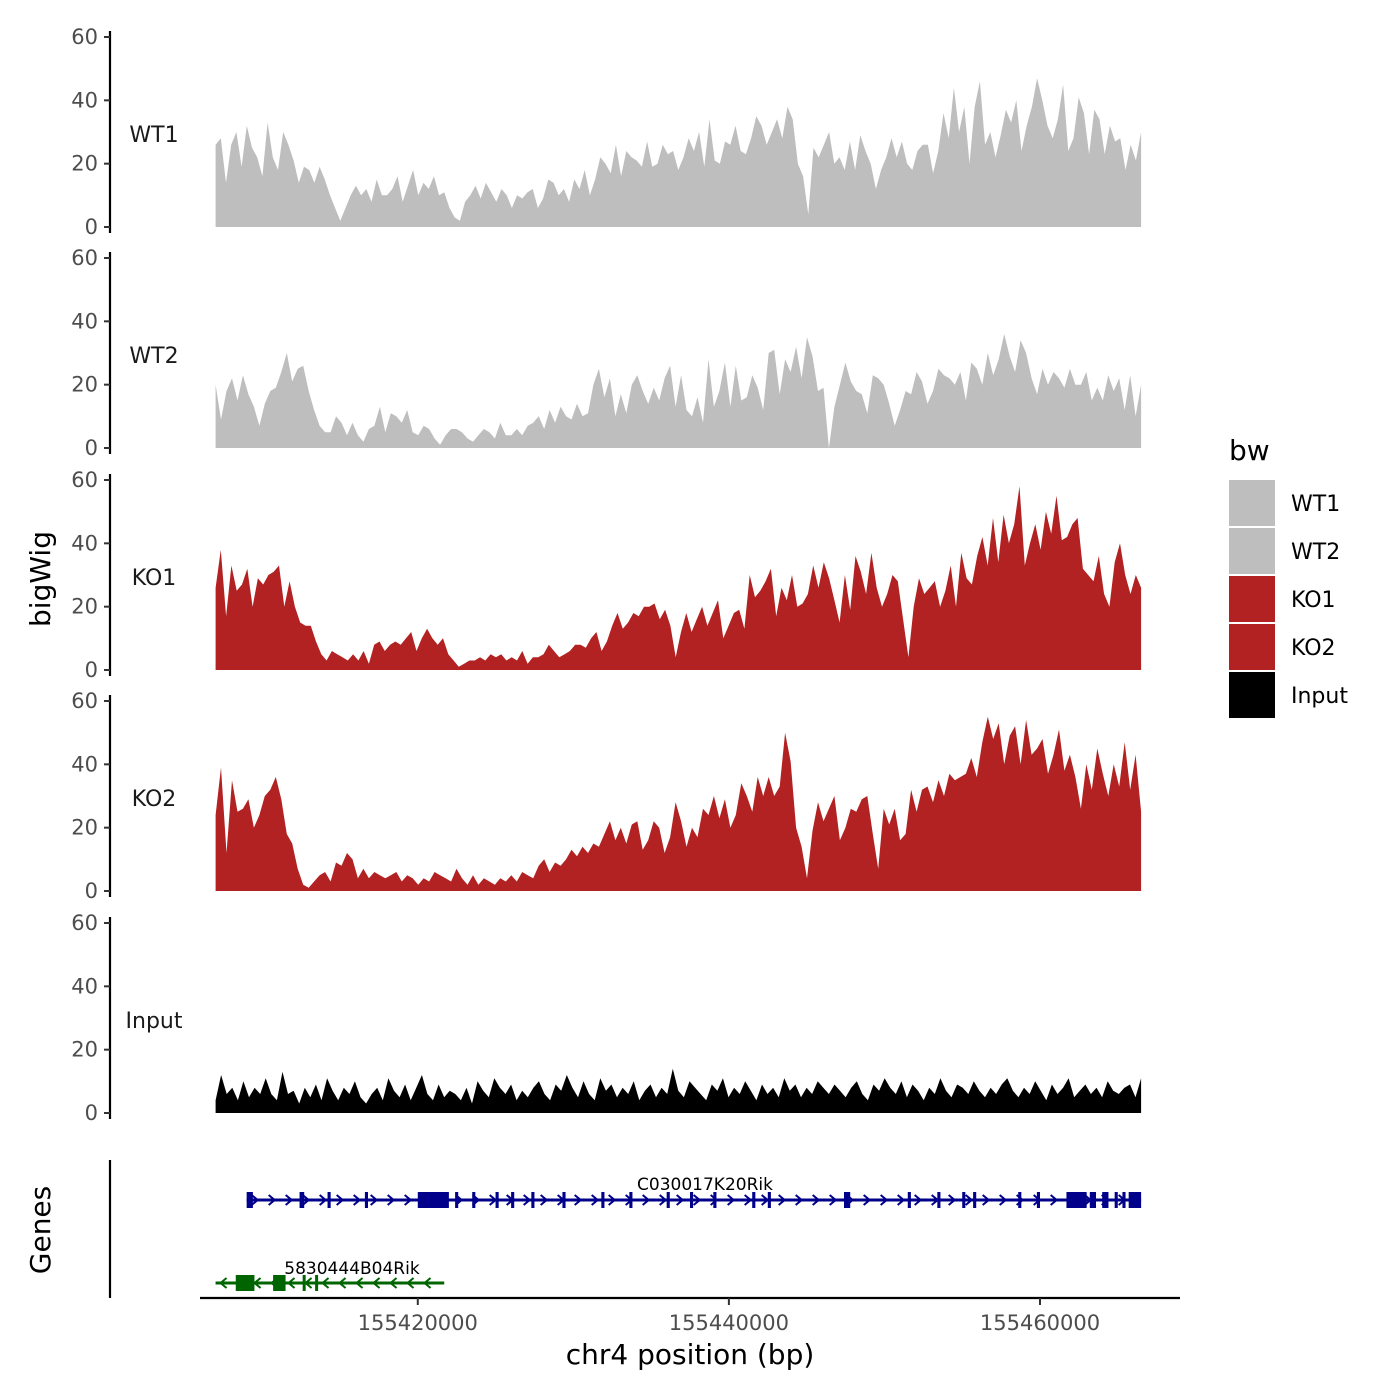  What do you see at coordinates (153, 135) in the screenshot?
I see `track-label-wt1: WT1` at bounding box center [153, 135].